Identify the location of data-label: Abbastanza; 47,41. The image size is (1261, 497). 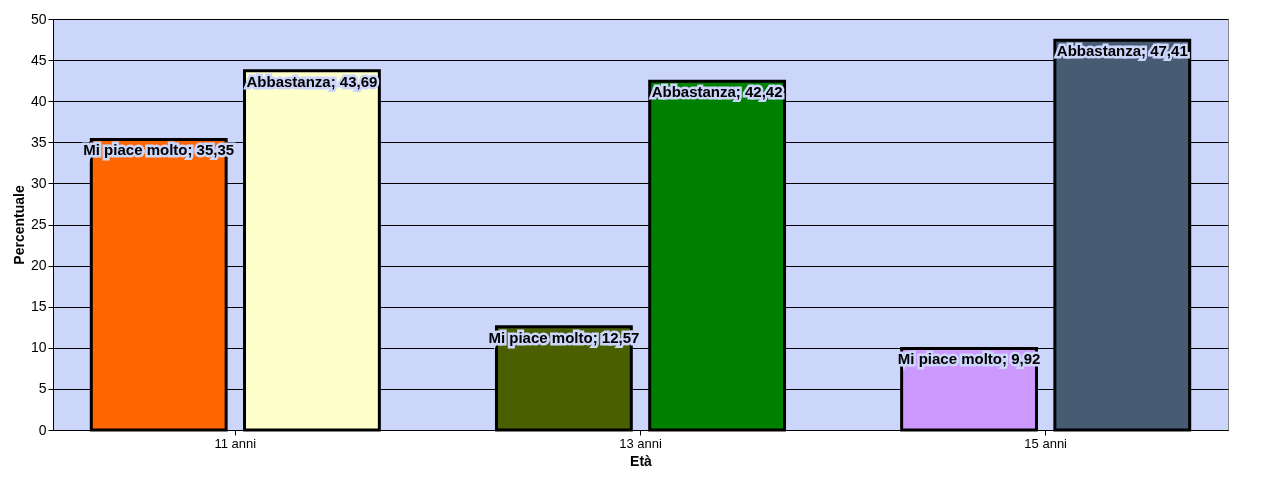
(1122, 51).